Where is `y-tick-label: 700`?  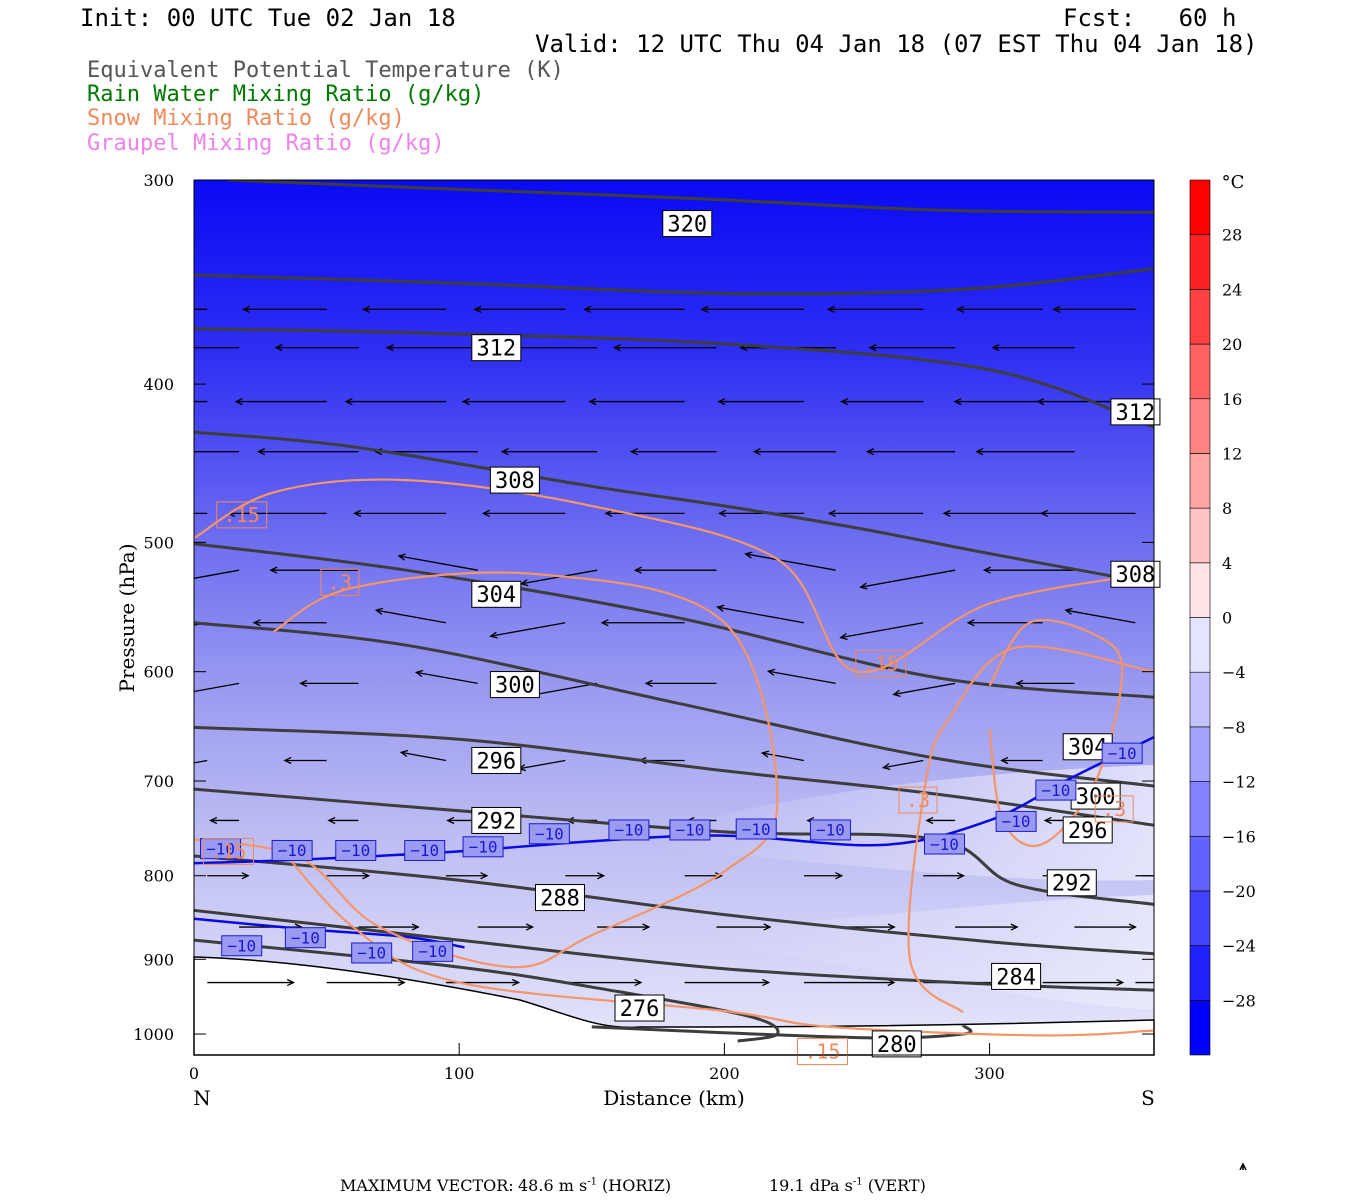
y-tick-label: 700 is located at coordinates (158, 781).